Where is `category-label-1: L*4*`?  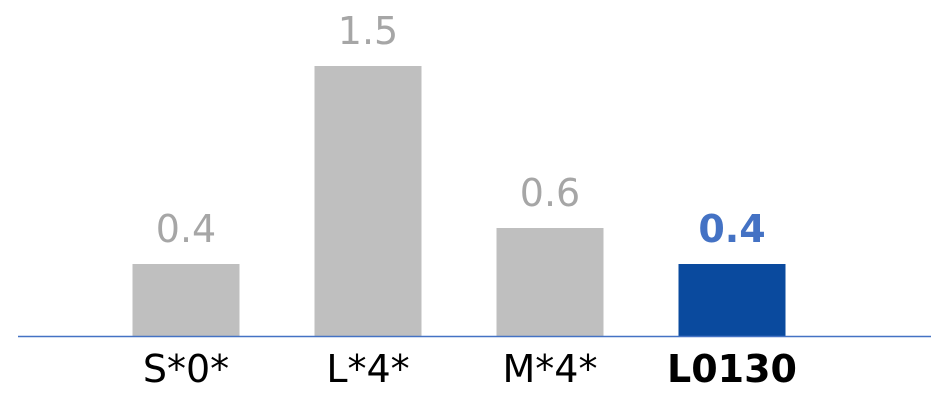
category-label-1: L*4* is located at coordinates (367, 369).